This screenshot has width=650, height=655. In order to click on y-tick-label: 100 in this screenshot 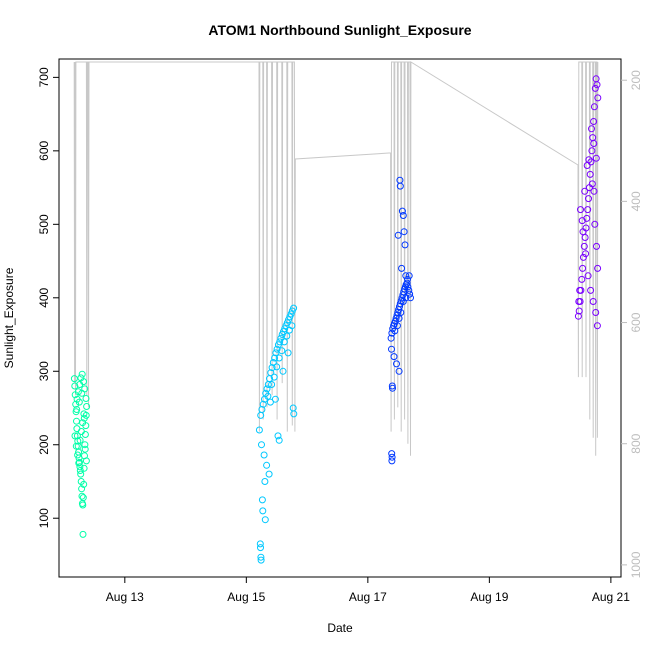, I will do `click(44, 518)`.